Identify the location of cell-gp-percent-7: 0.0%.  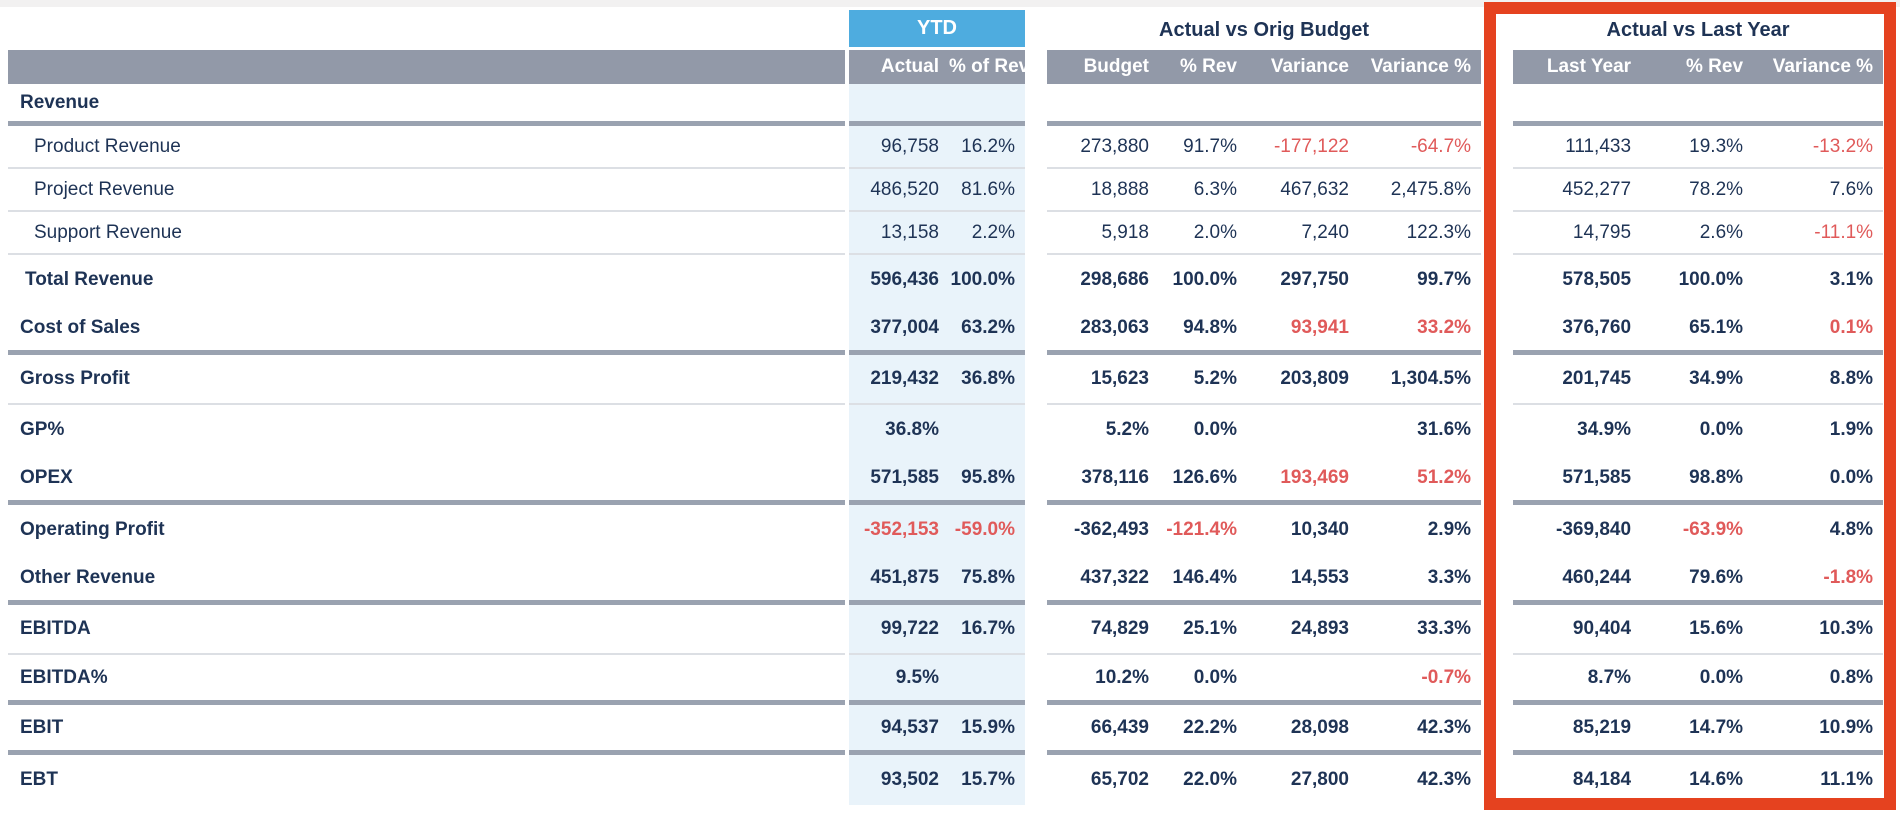
(1721, 429).